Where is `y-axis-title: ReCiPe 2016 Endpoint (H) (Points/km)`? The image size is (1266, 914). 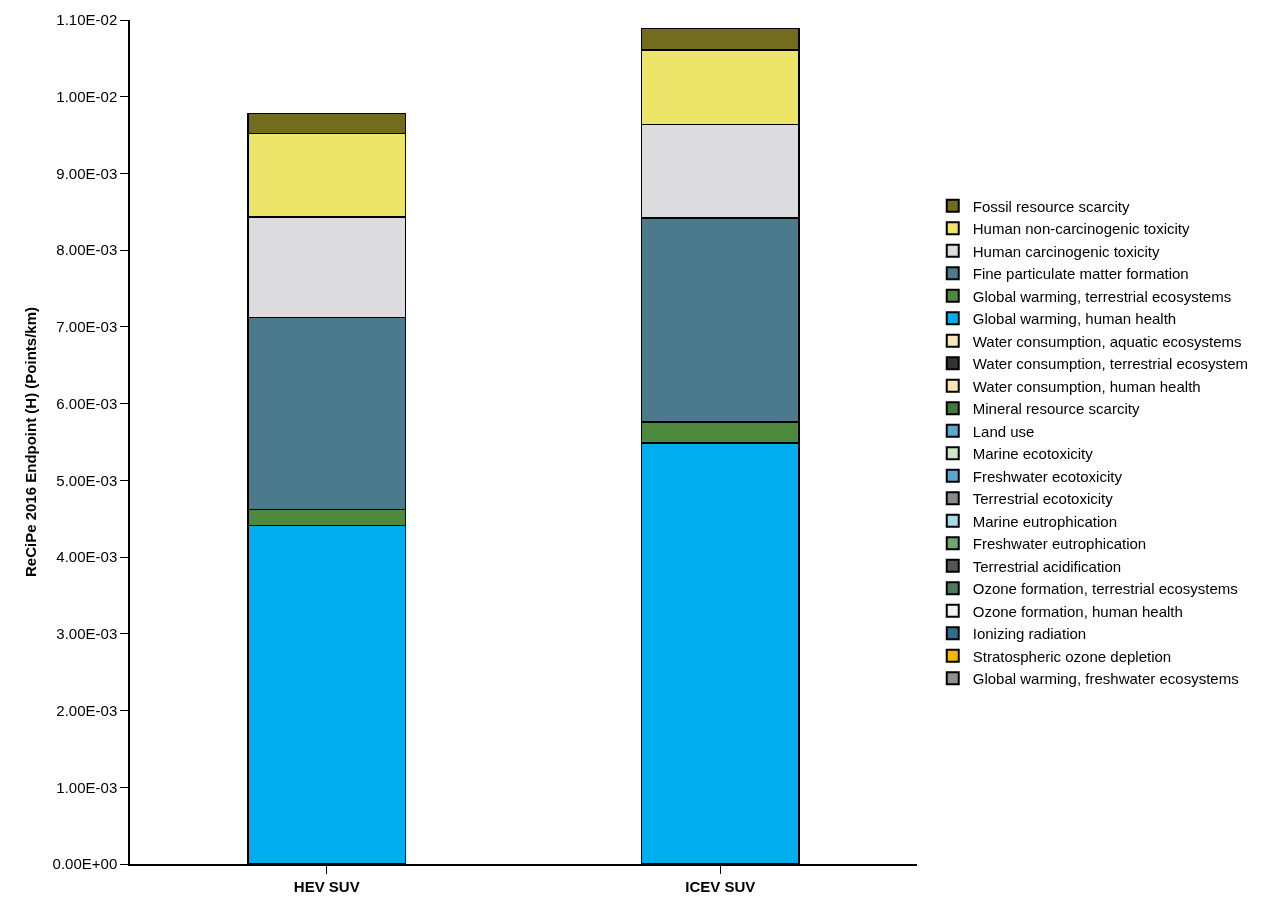 y-axis-title: ReCiPe 2016 Endpoint (H) (Points/km) is located at coordinates (31, 442).